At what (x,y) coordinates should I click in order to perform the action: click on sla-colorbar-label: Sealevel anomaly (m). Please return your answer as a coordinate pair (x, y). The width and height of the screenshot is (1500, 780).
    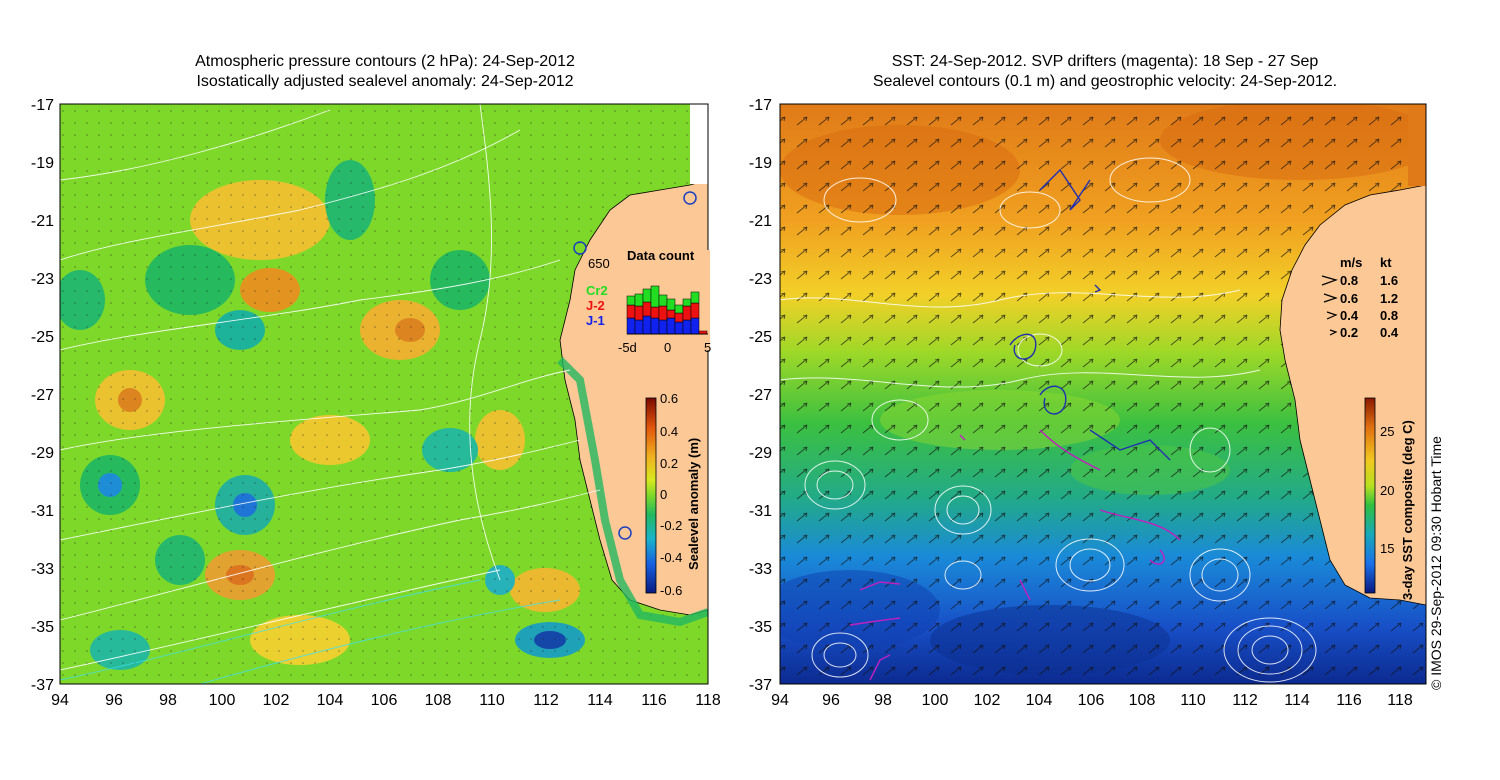
    Looking at the image, I should click on (693, 504).